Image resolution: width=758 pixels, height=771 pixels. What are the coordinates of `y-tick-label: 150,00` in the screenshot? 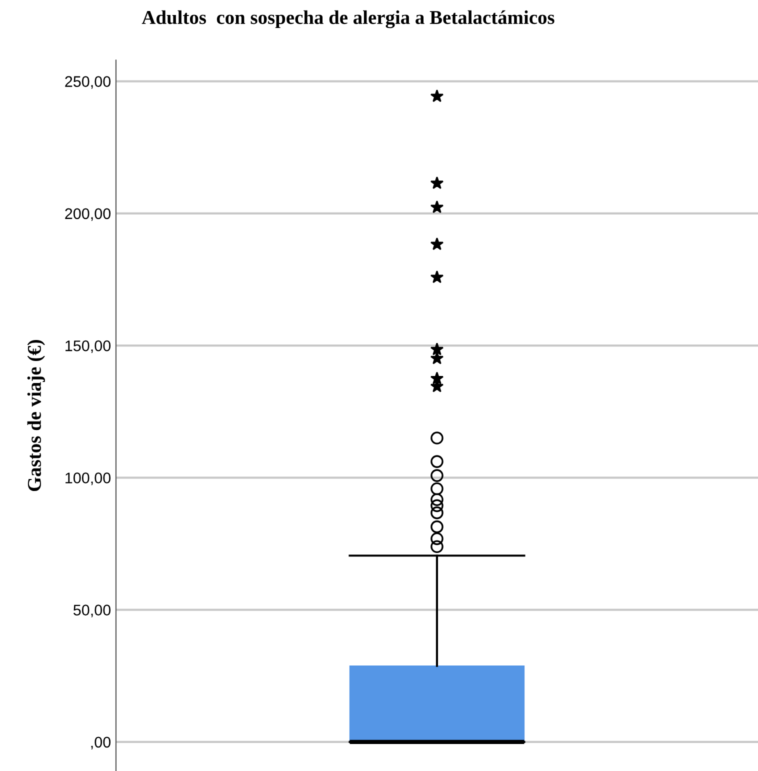 It's located at (88, 347).